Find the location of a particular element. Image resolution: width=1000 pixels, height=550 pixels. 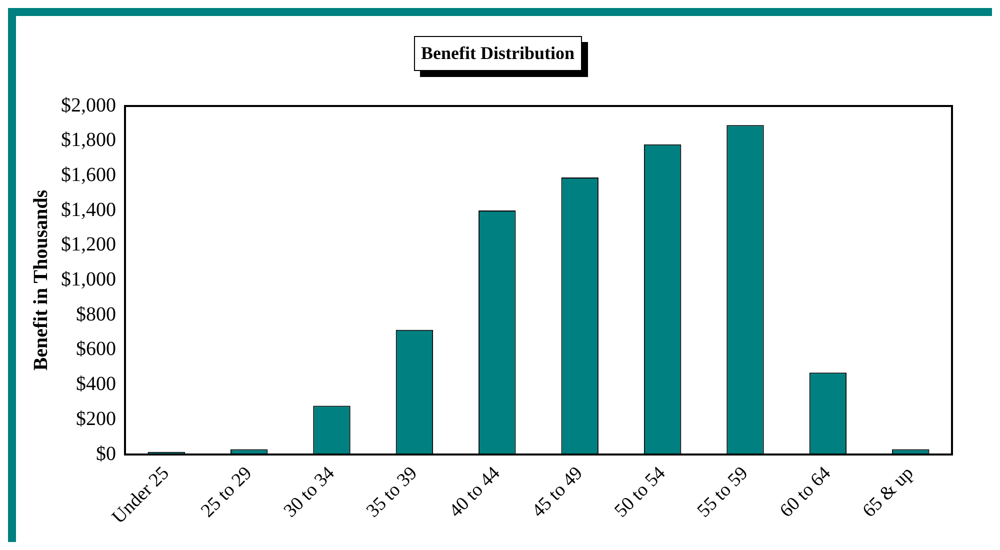

x-tick-label: 40 to 44 is located at coordinates (475, 492).